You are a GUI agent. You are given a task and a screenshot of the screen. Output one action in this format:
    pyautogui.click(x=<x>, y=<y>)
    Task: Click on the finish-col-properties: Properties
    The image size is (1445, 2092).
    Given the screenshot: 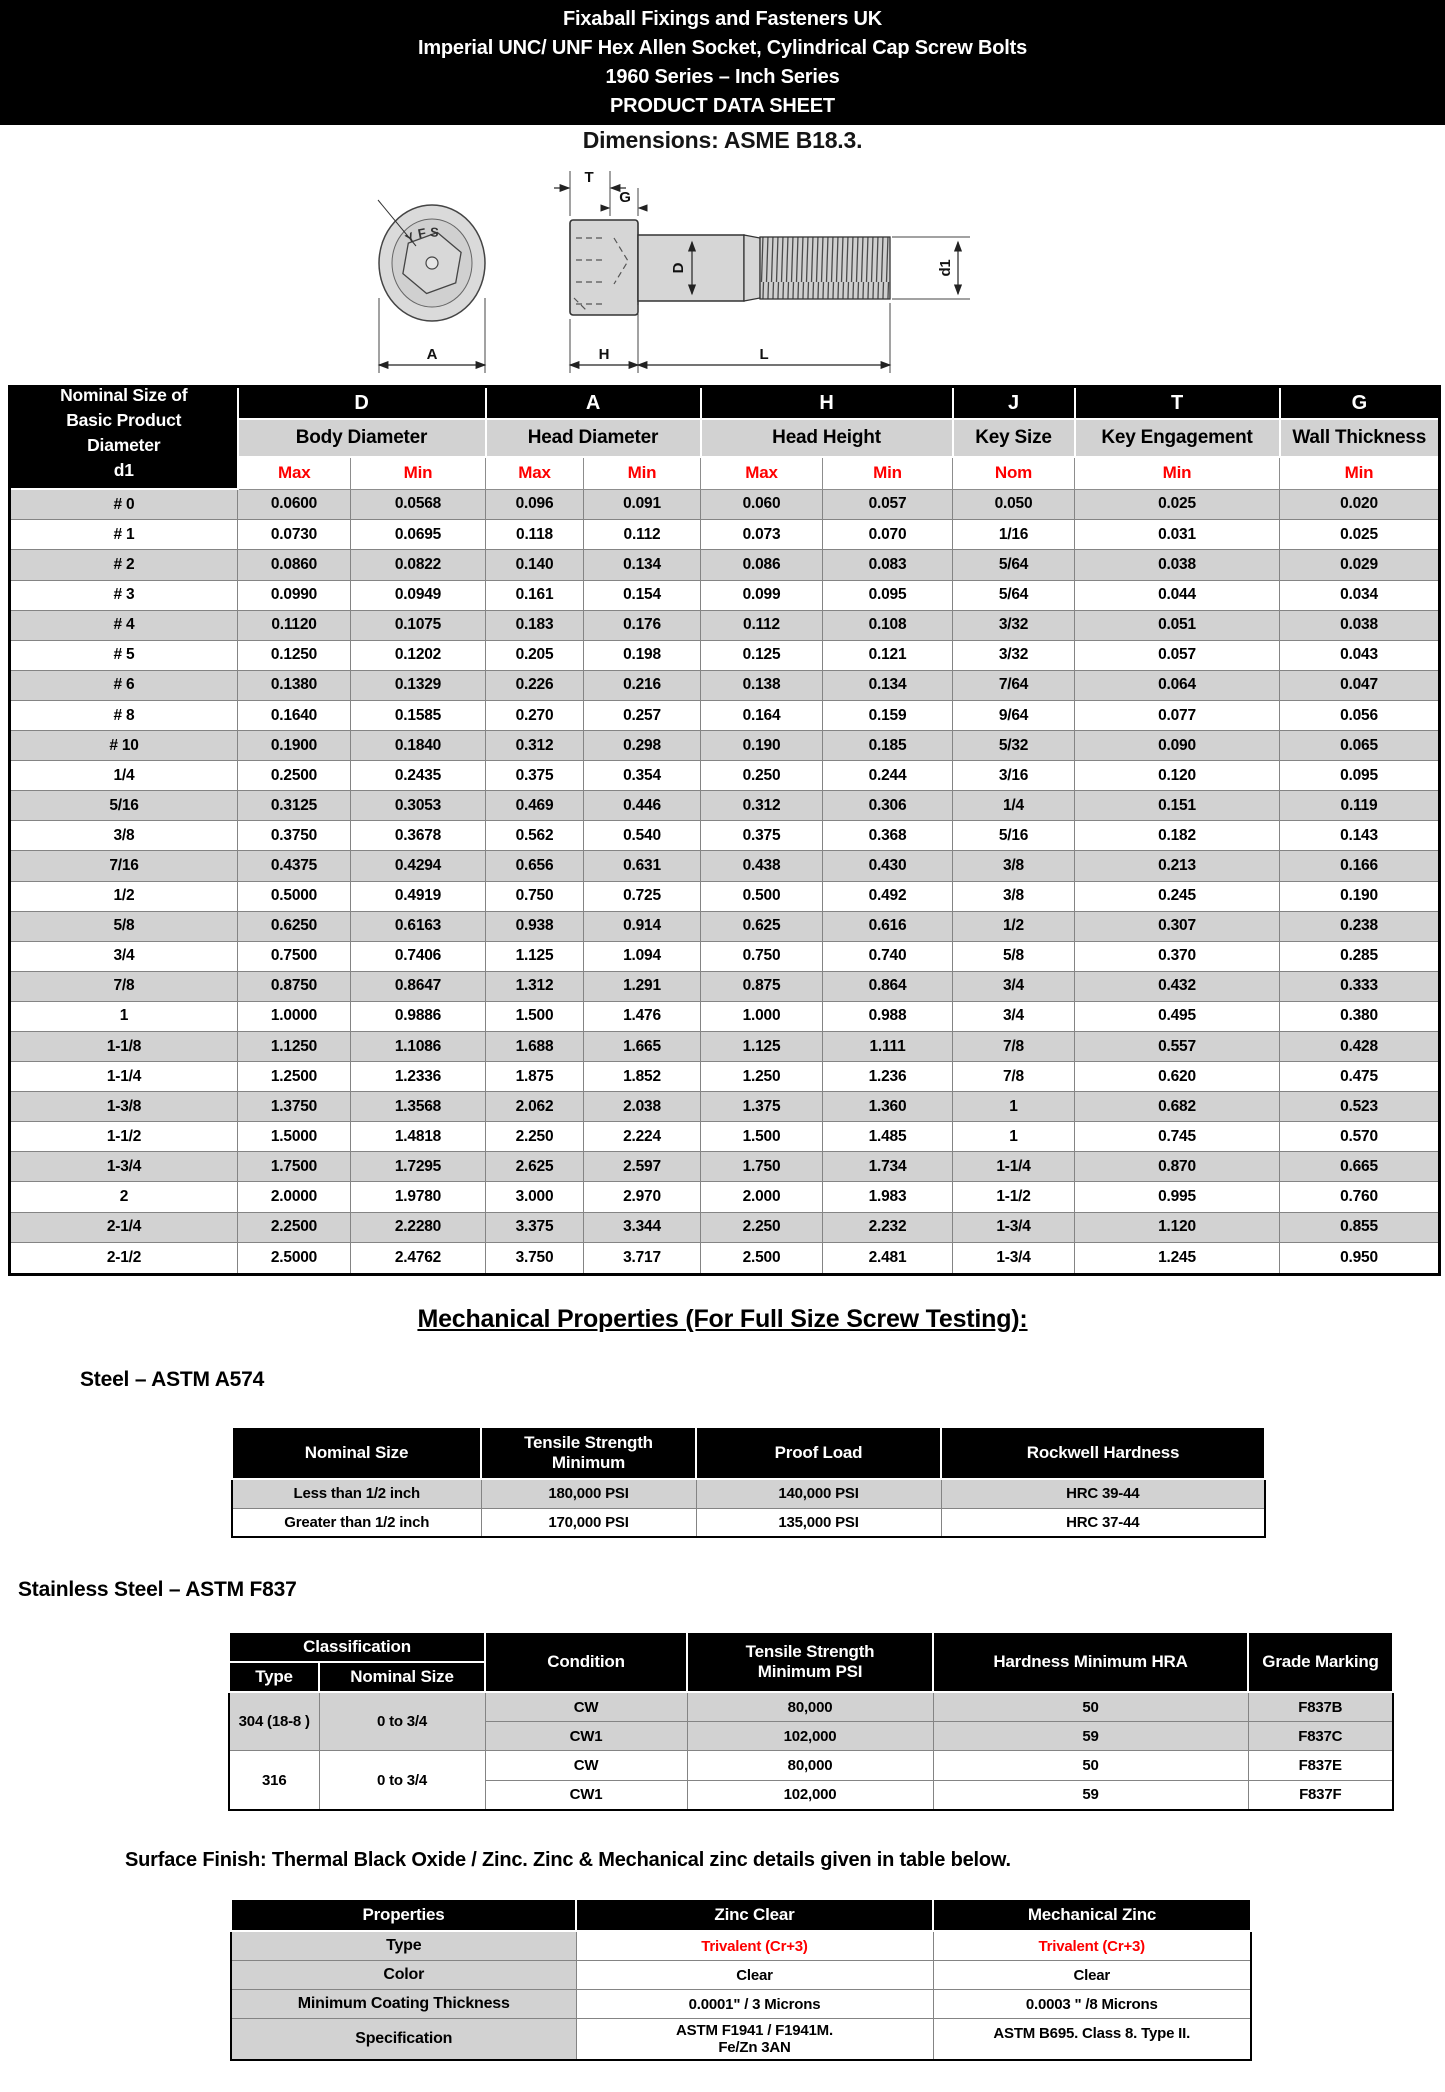 What is the action you would take?
    pyautogui.click(x=403, y=1915)
    